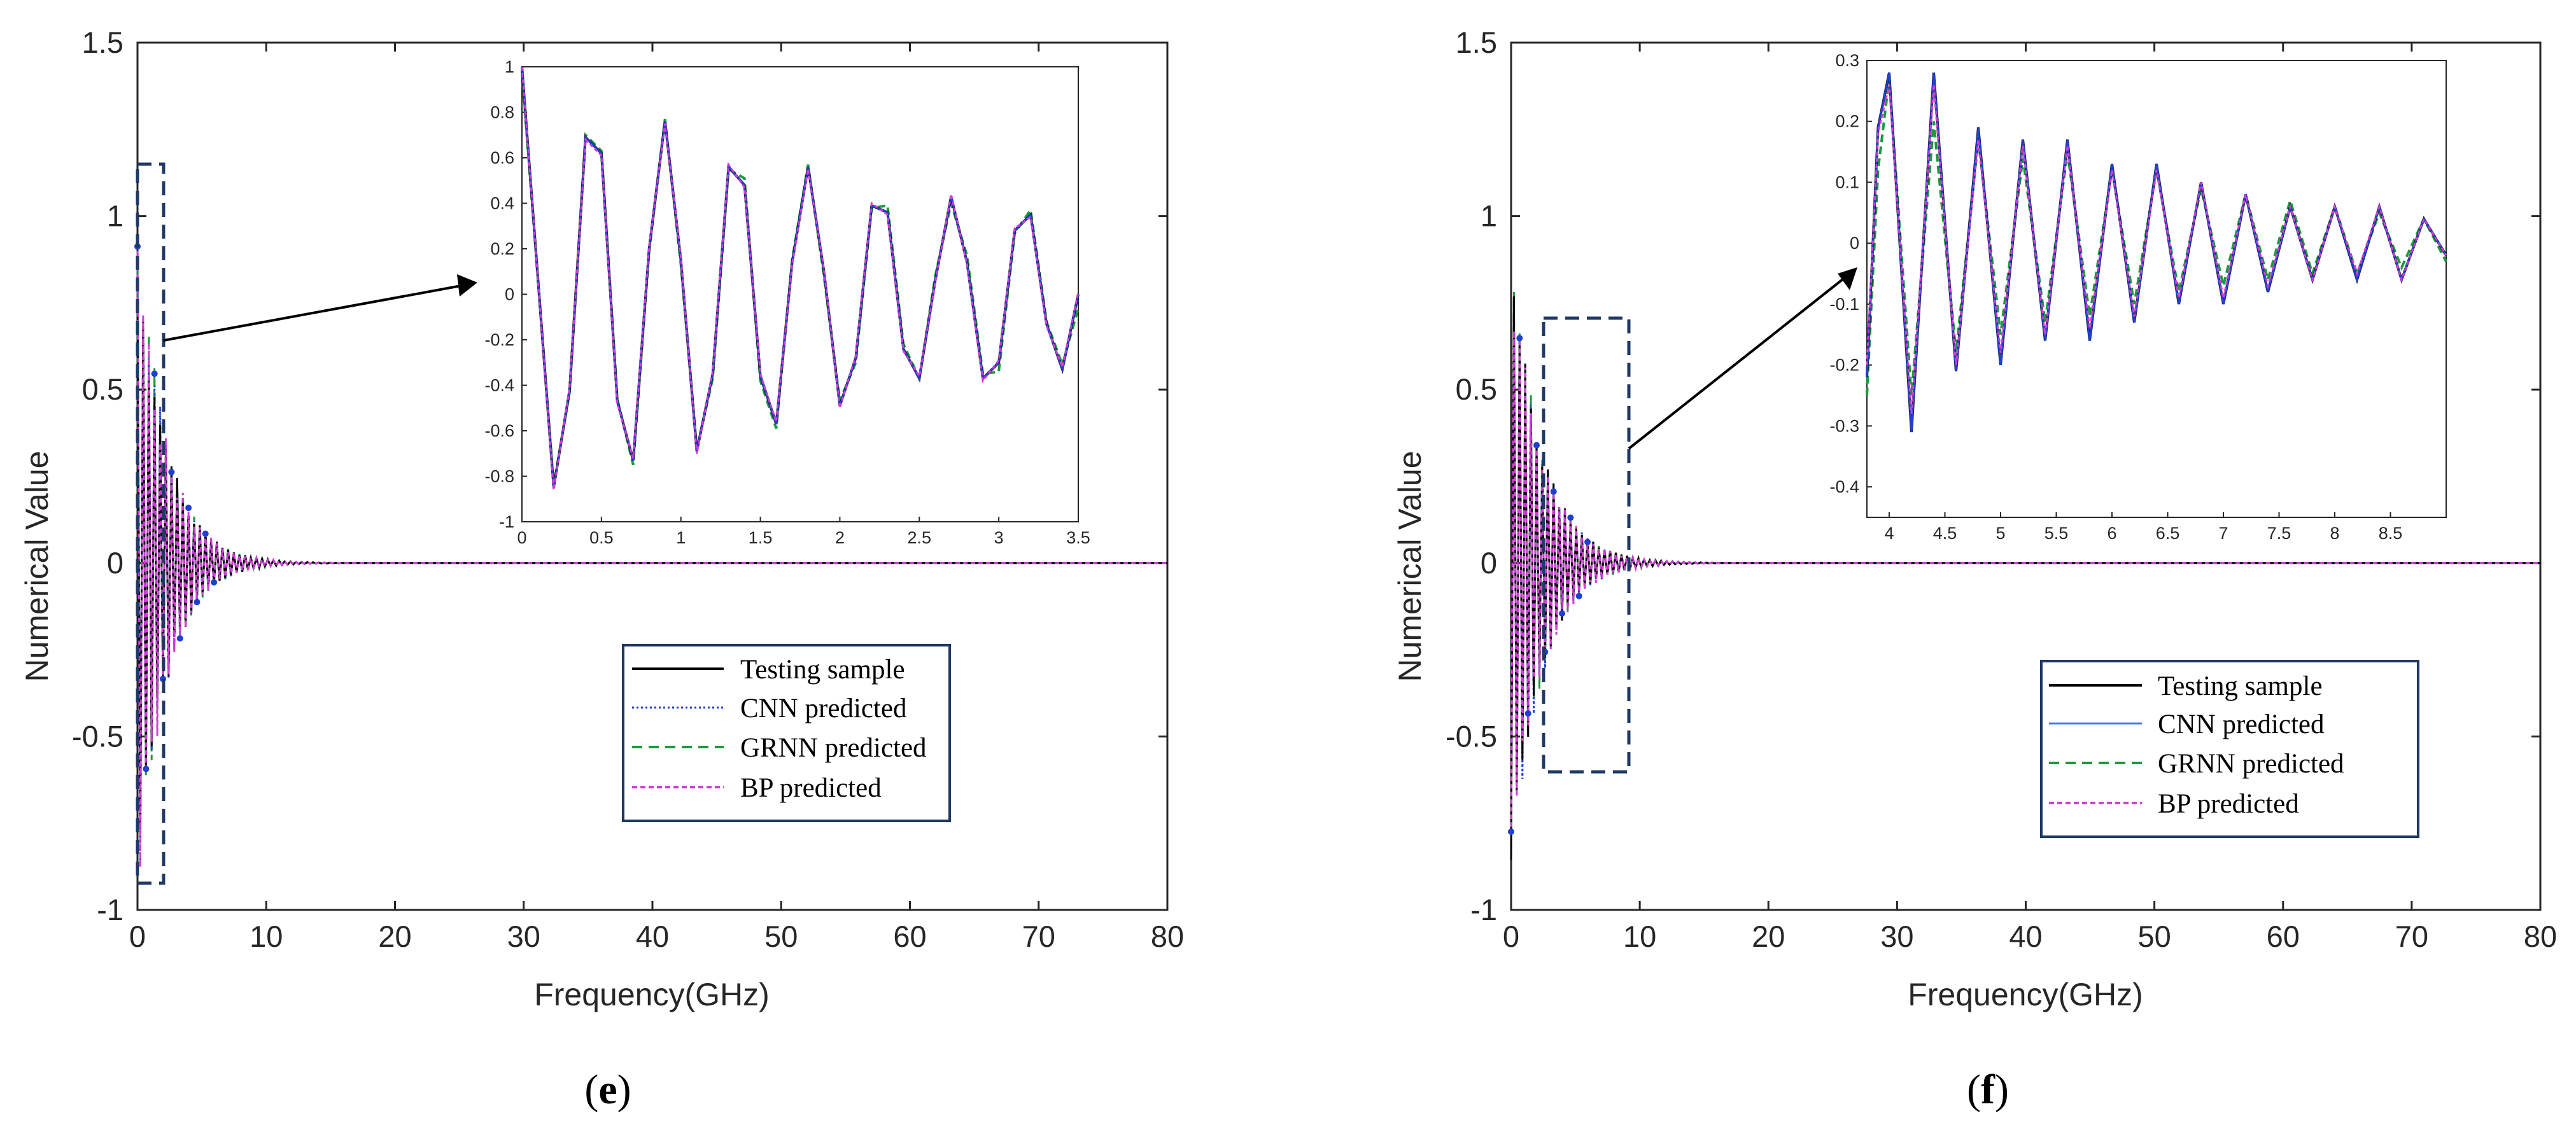  Describe the element at coordinates (608, 1089) in the screenshot. I see `panel-letter-e: e` at that location.